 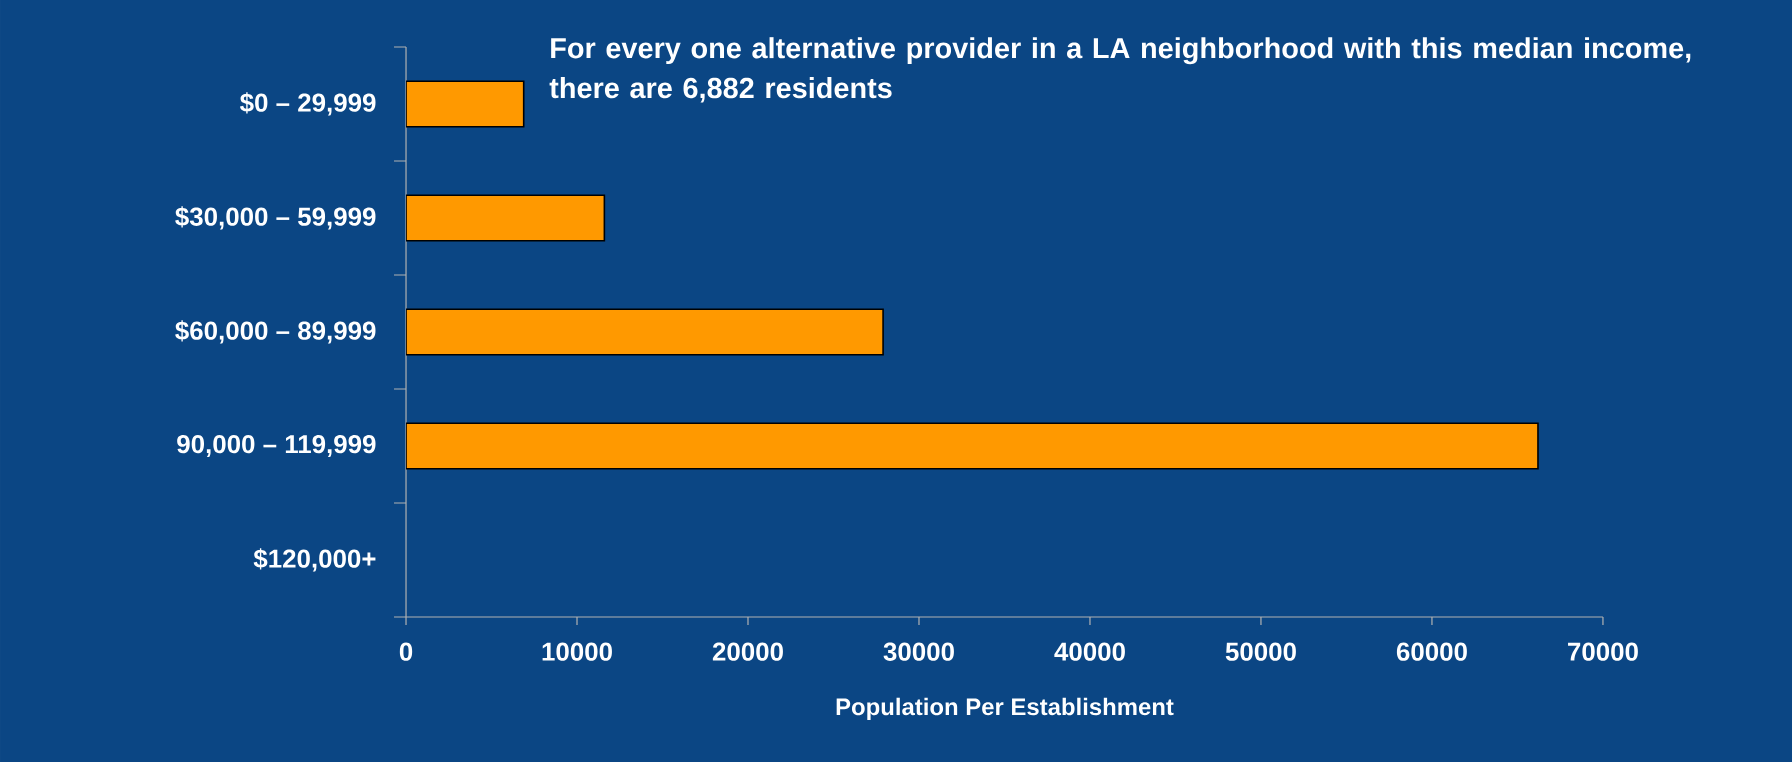 I want to click on y-tick-label: 90,000 – 119,999, so click(x=276, y=446).